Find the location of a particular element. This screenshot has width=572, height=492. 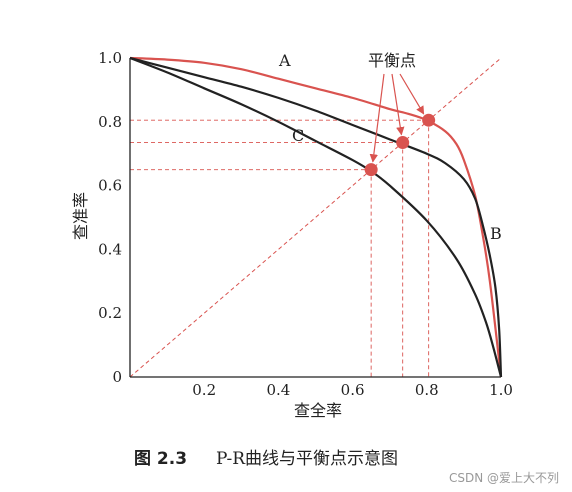

x-tick-label: 1.0 is located at coordinates (501, 390).